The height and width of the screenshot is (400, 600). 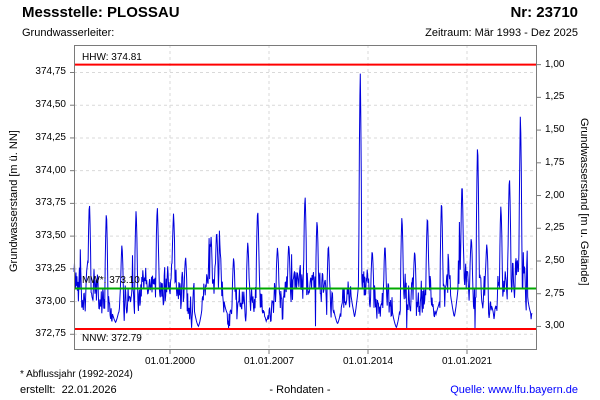 I want to click on page-title: Messstelle: PLOSSAU, so click(x=101, y=12).